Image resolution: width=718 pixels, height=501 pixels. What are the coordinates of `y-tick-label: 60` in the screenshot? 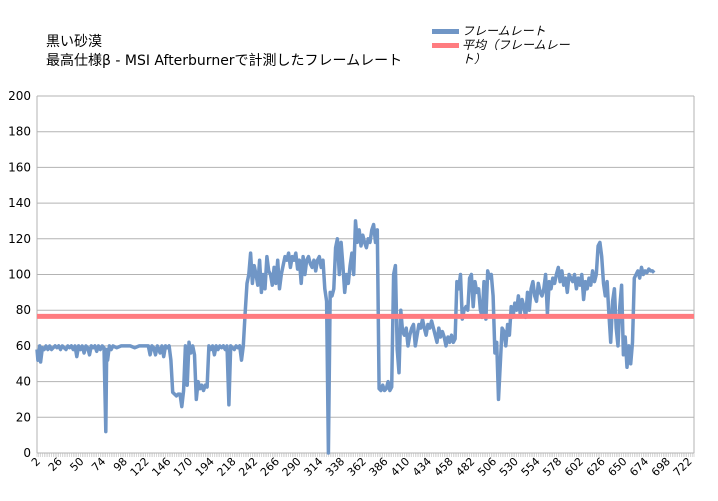 It's located at (23, 346).